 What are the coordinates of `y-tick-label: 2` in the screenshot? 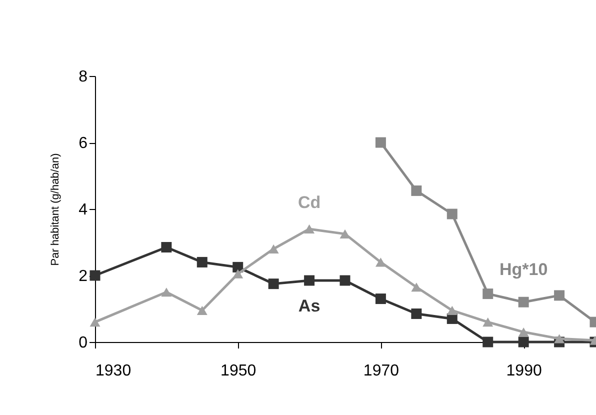 It's located at (83, 276).